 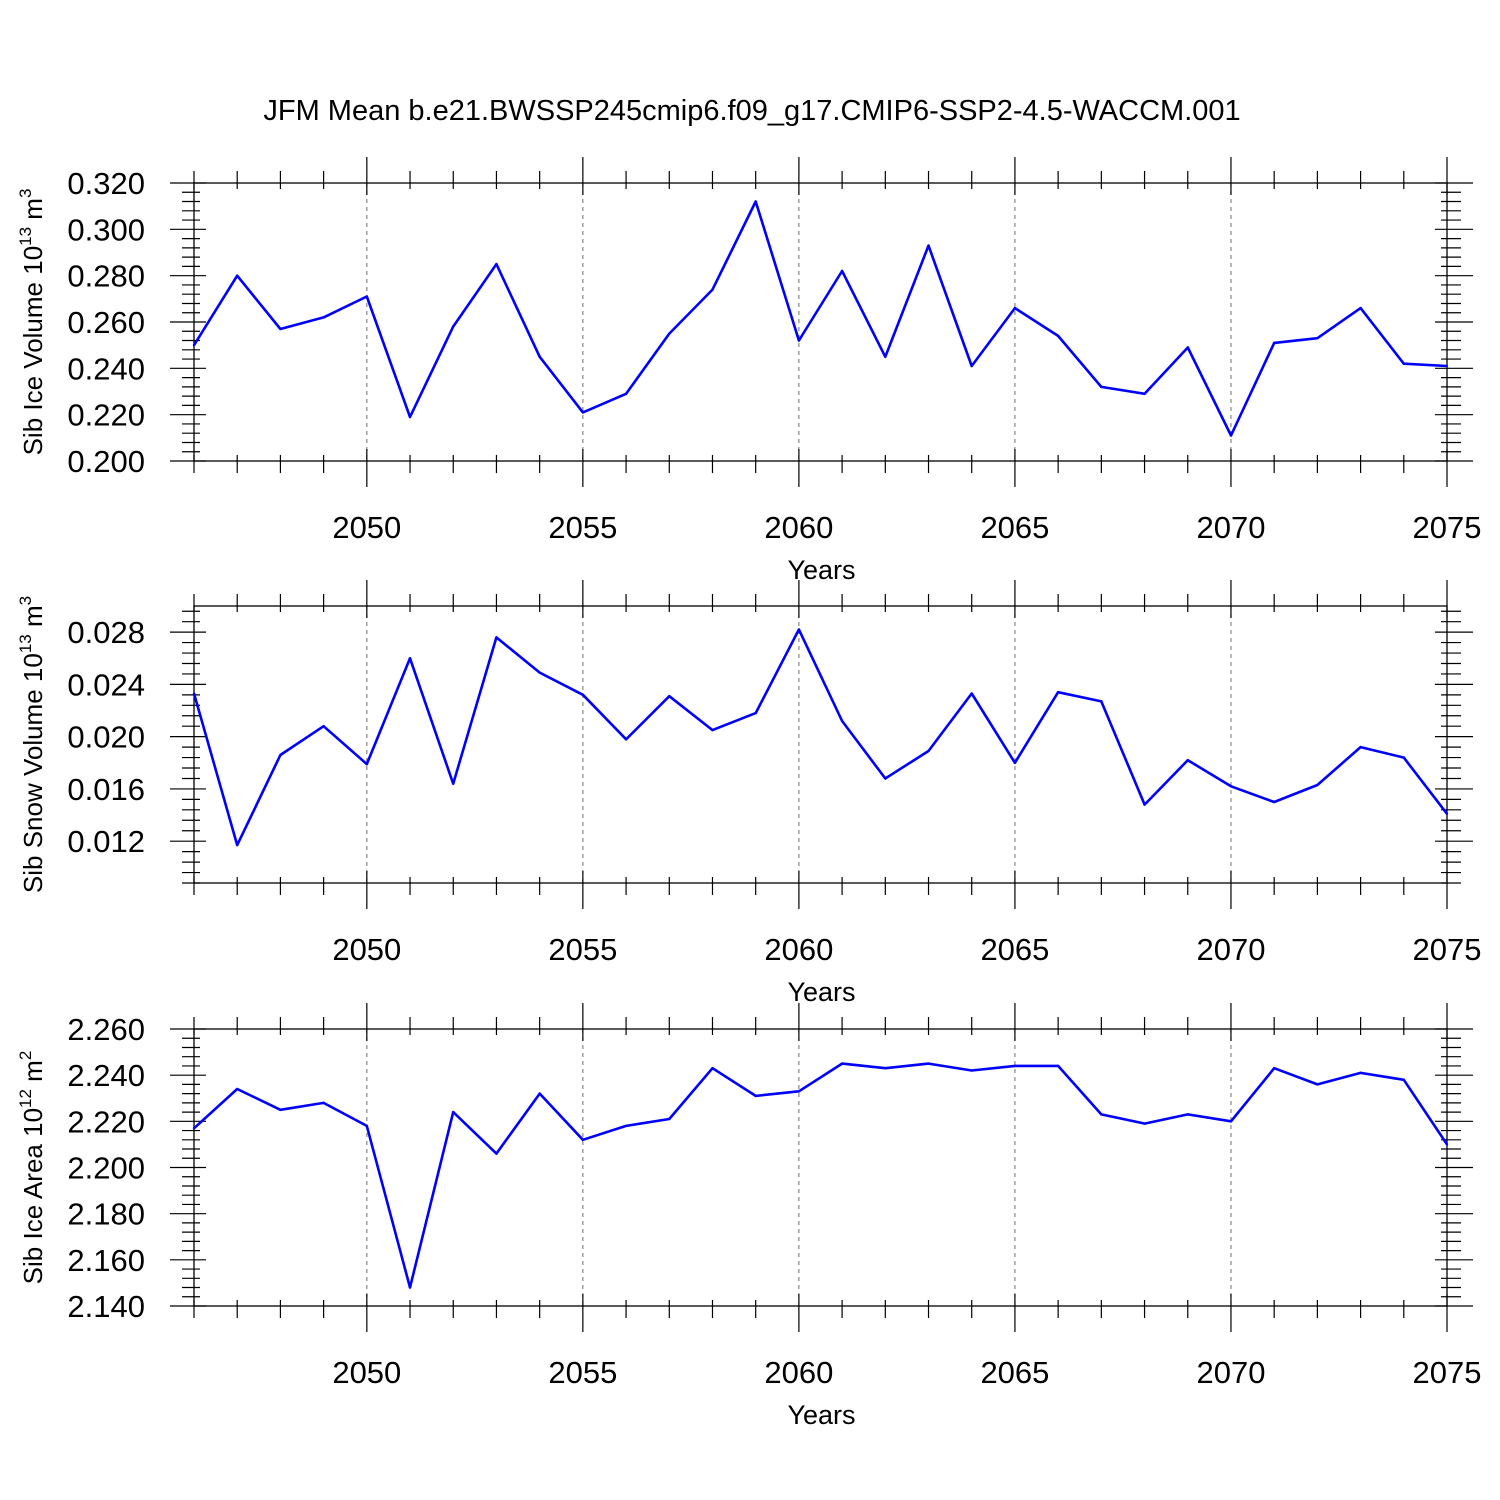 I want to click on y-tick-label: 2.200, so click(x=106, y=1168).